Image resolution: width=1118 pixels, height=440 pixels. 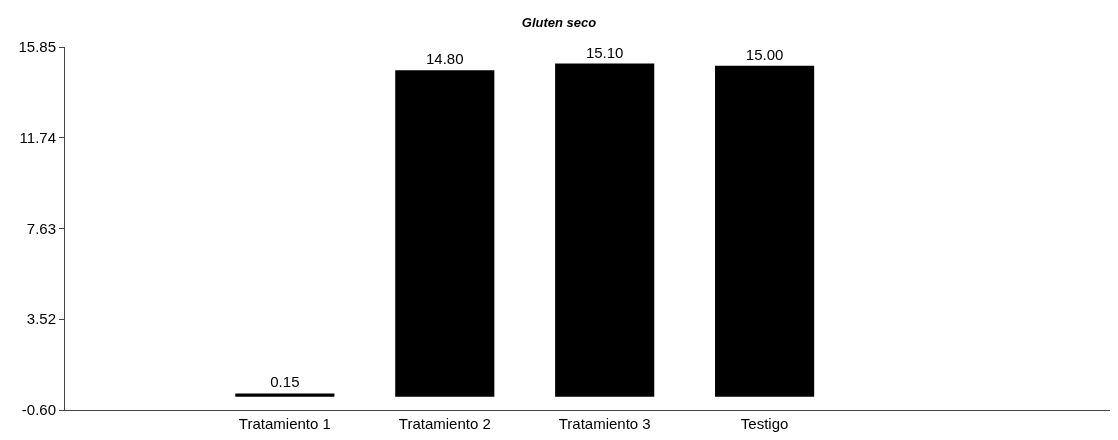 I want to click on data-label: 15.00, so click(x=764, y=54).